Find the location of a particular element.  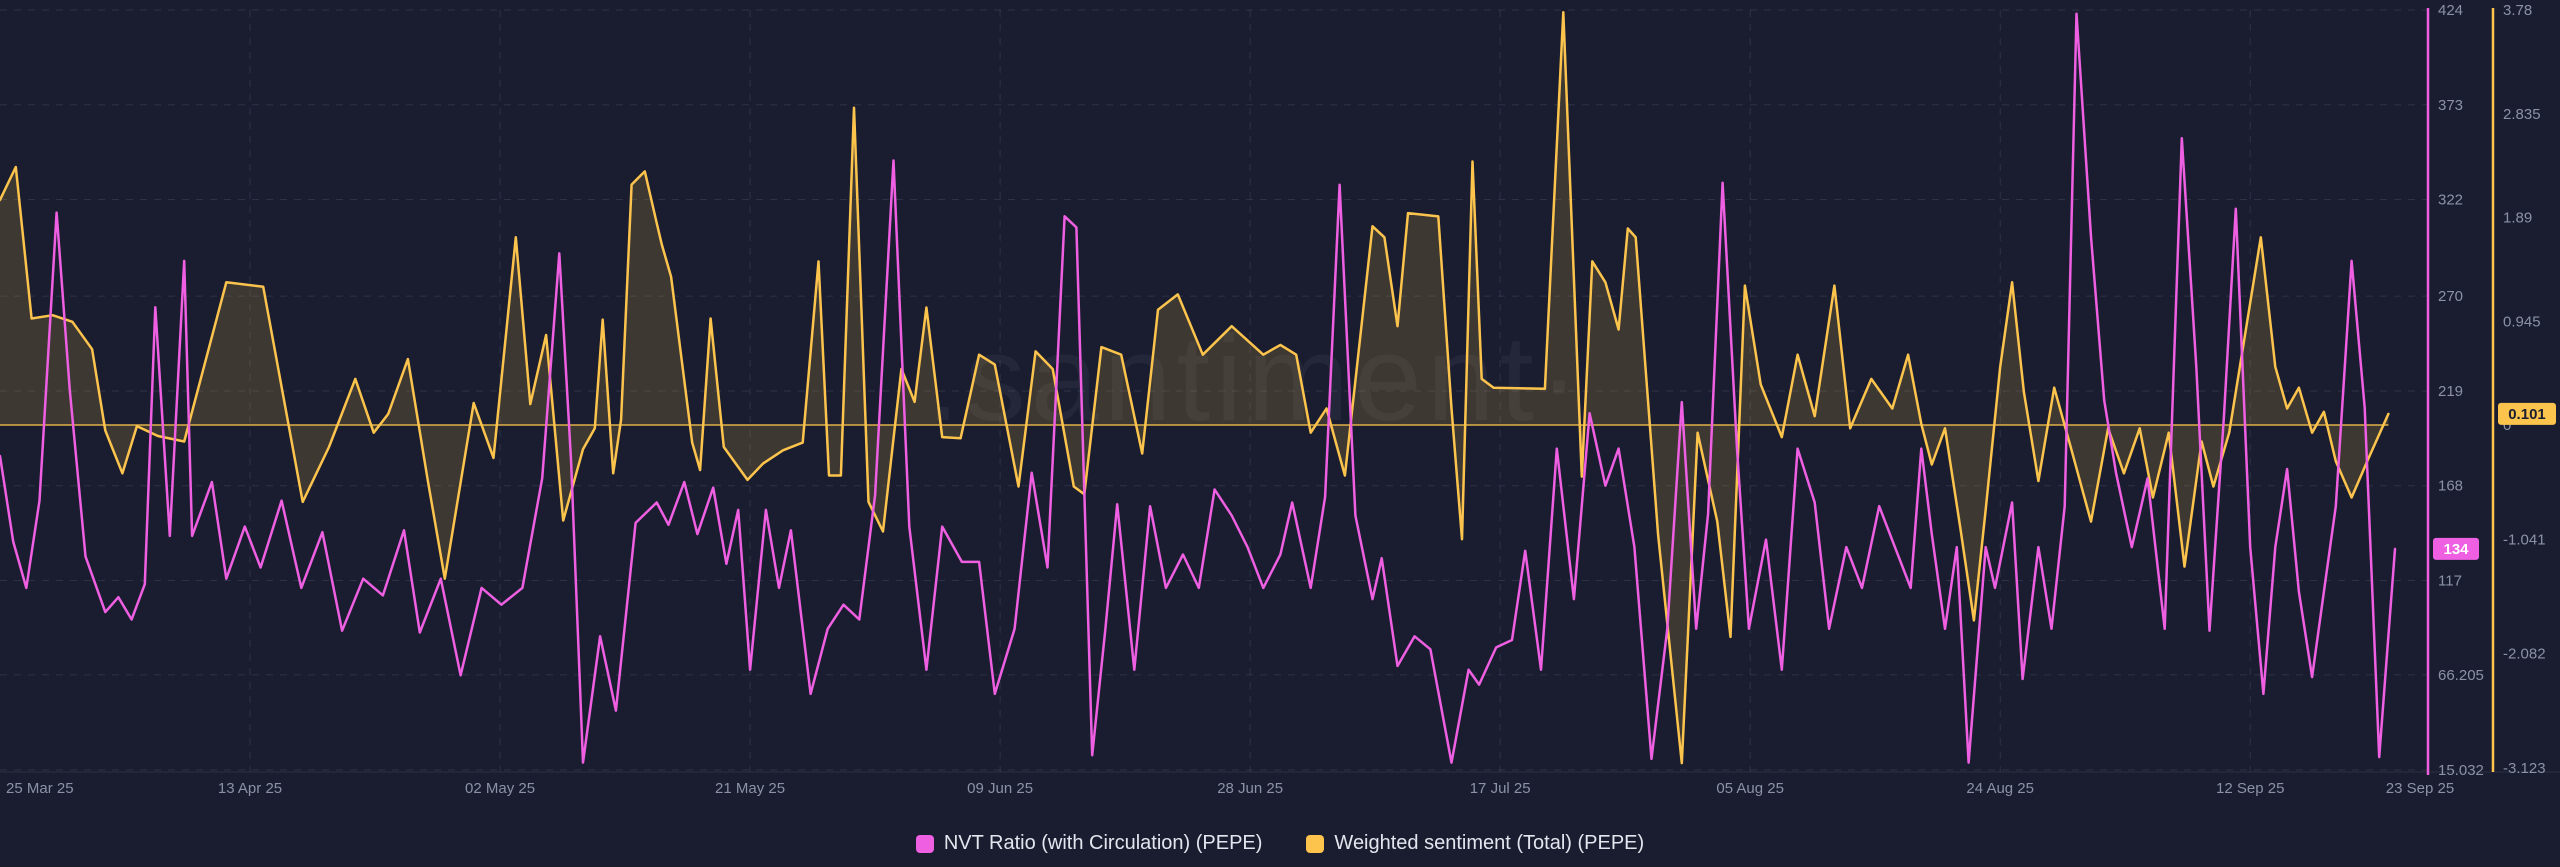

x-axis-date-label: 24 Aug 25 is located at coordinates (2000, 788).